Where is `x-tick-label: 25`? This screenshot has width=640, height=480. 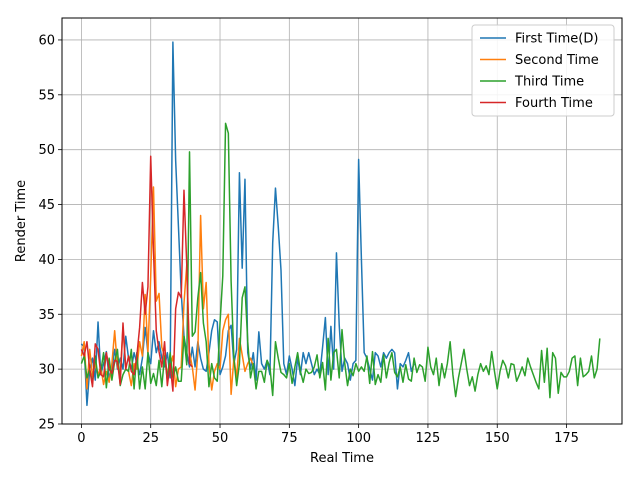 x-tick-label: 25 is located at coordinates (150, 438).